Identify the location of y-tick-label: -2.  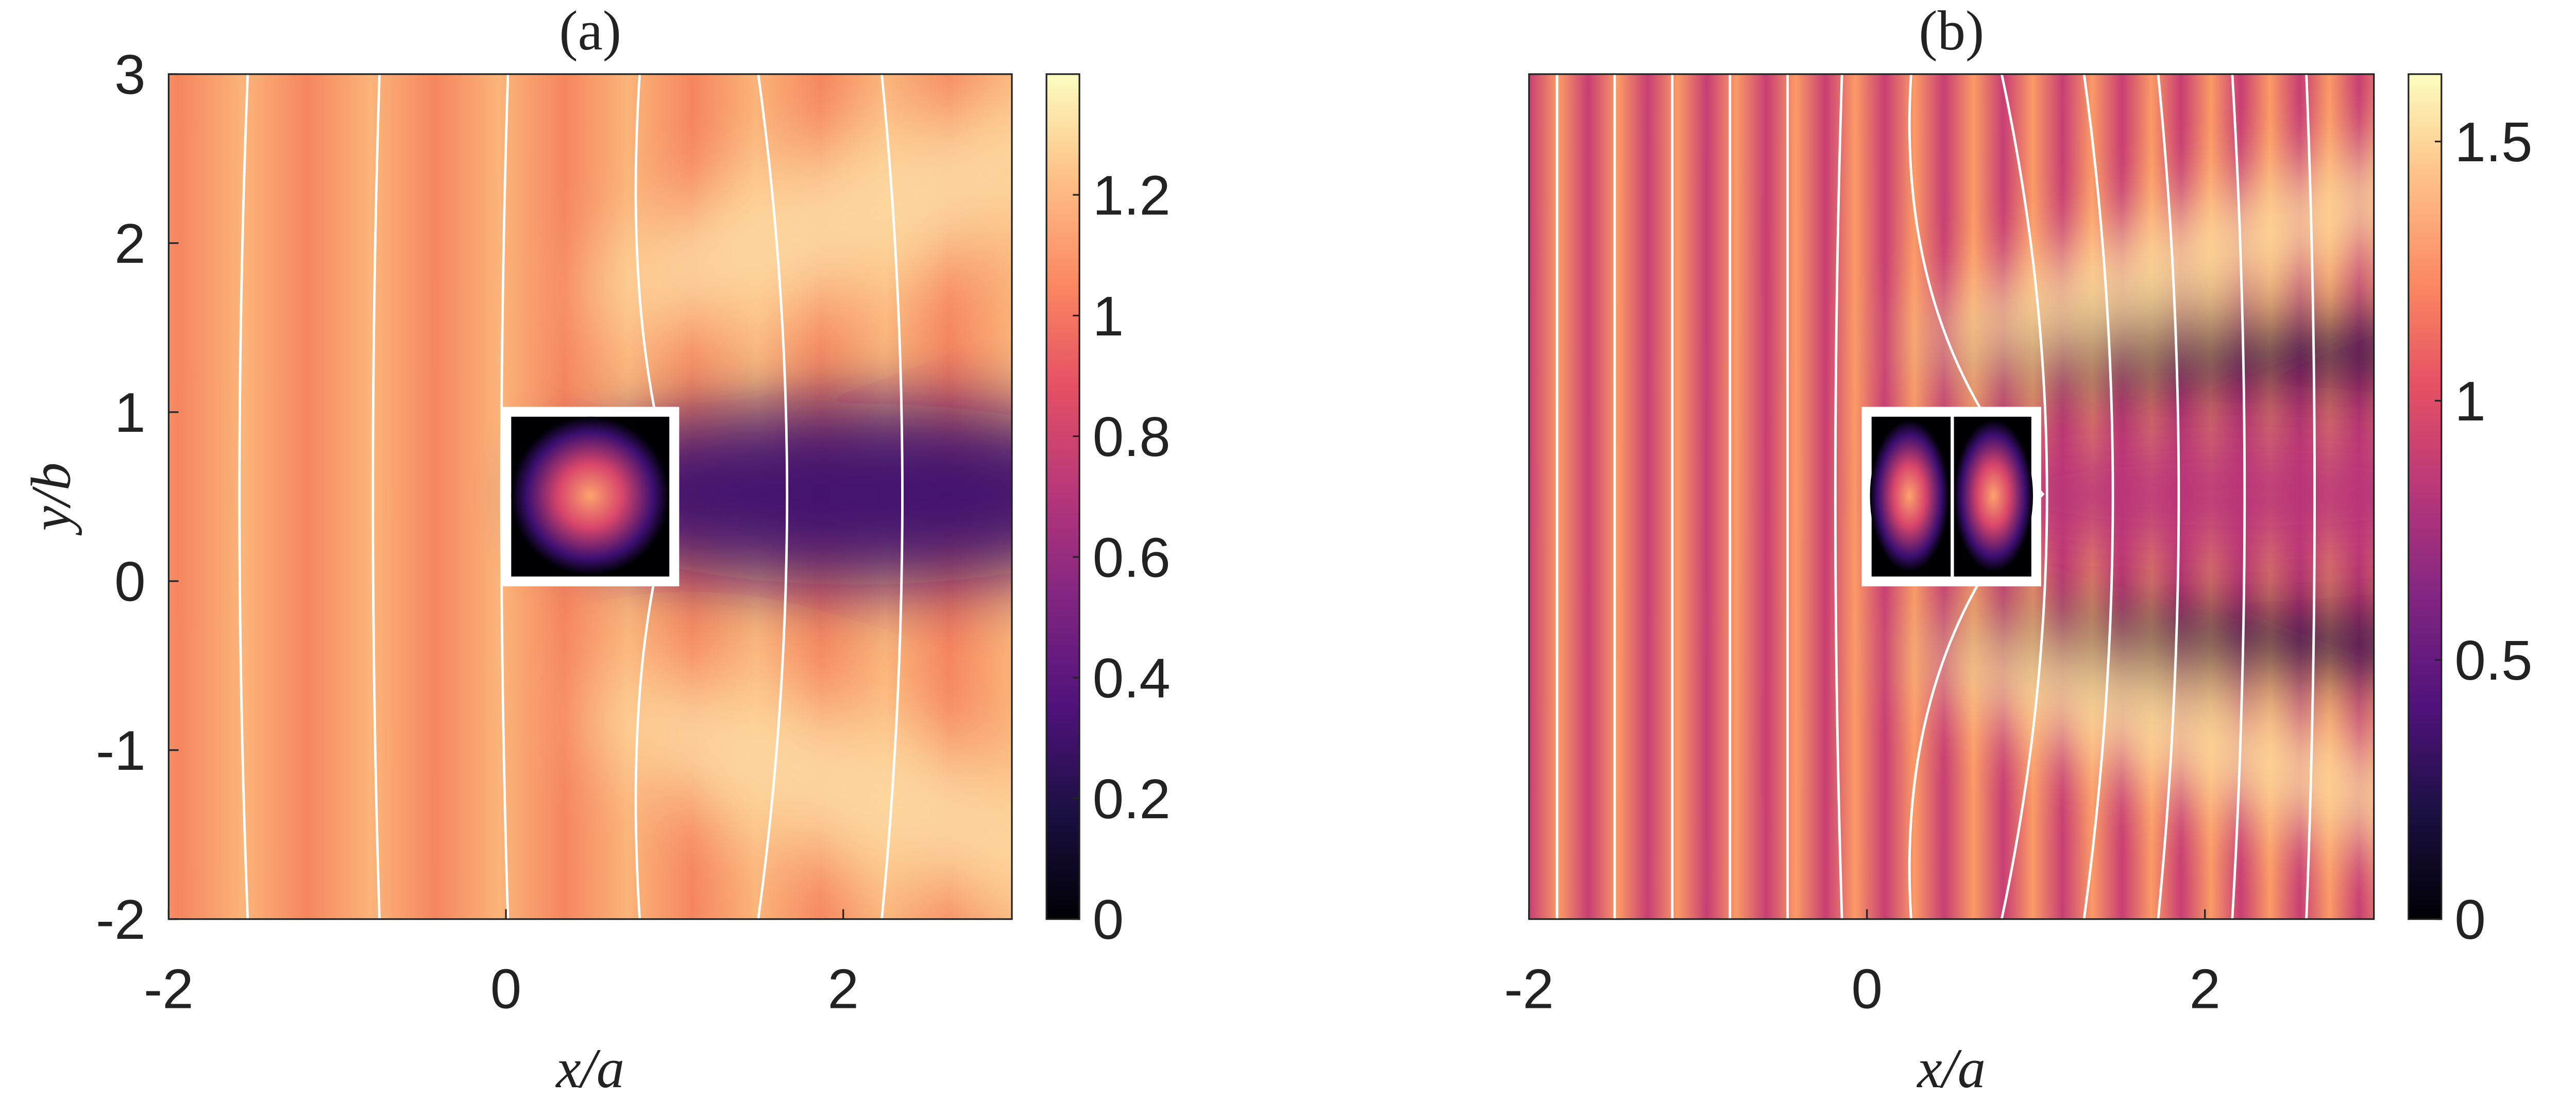
(121, 920).